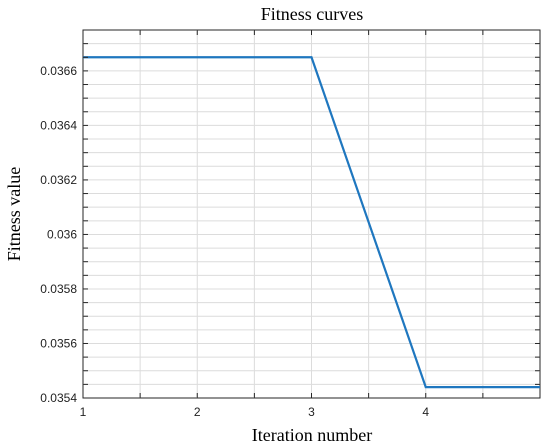 Image resolution: width=550 pixels, height=447 pixels. What do you see at coordinates (58, 289) in the screenshot?
I see `y-tick-label: 0.0358` at bounding box center [58, 289].